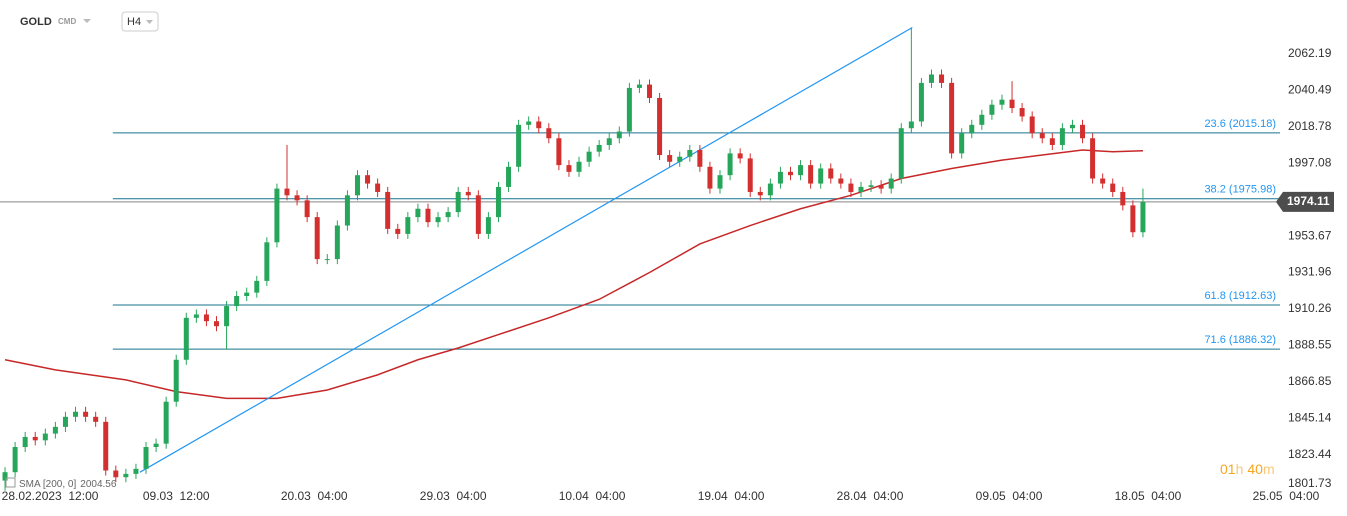  Describe the element at coordinates (47, 484) in the screenshot. I see `sma-label: SMA [200, 0]` at that location.